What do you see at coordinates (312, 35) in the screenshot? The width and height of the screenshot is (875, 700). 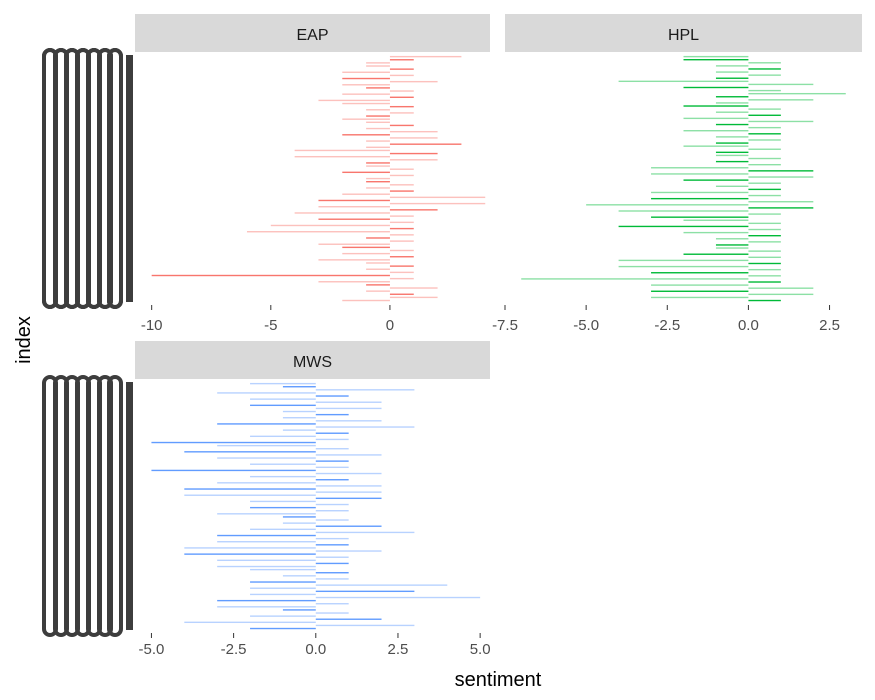 I see `facet-strip-label: EAP` at bounding box center [312, 35].